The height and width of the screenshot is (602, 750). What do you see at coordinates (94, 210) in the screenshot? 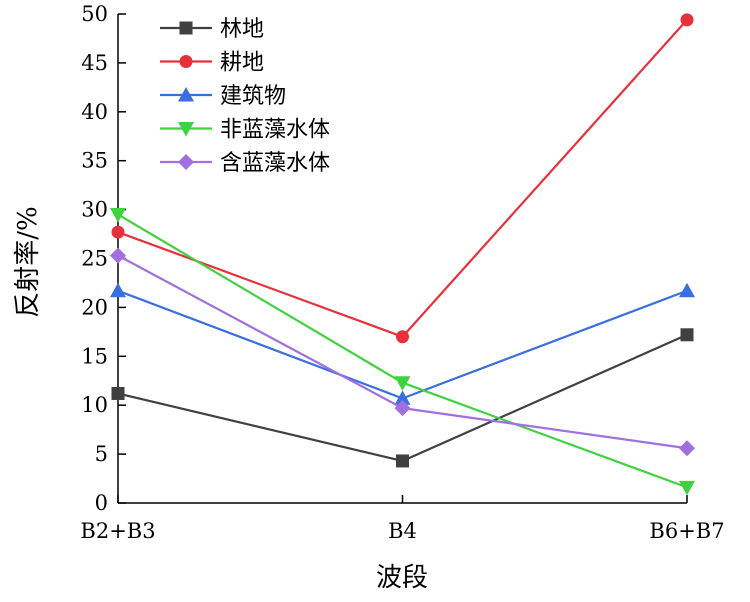
I see `y-tick-label: 30` at bounding box center [94, 210].